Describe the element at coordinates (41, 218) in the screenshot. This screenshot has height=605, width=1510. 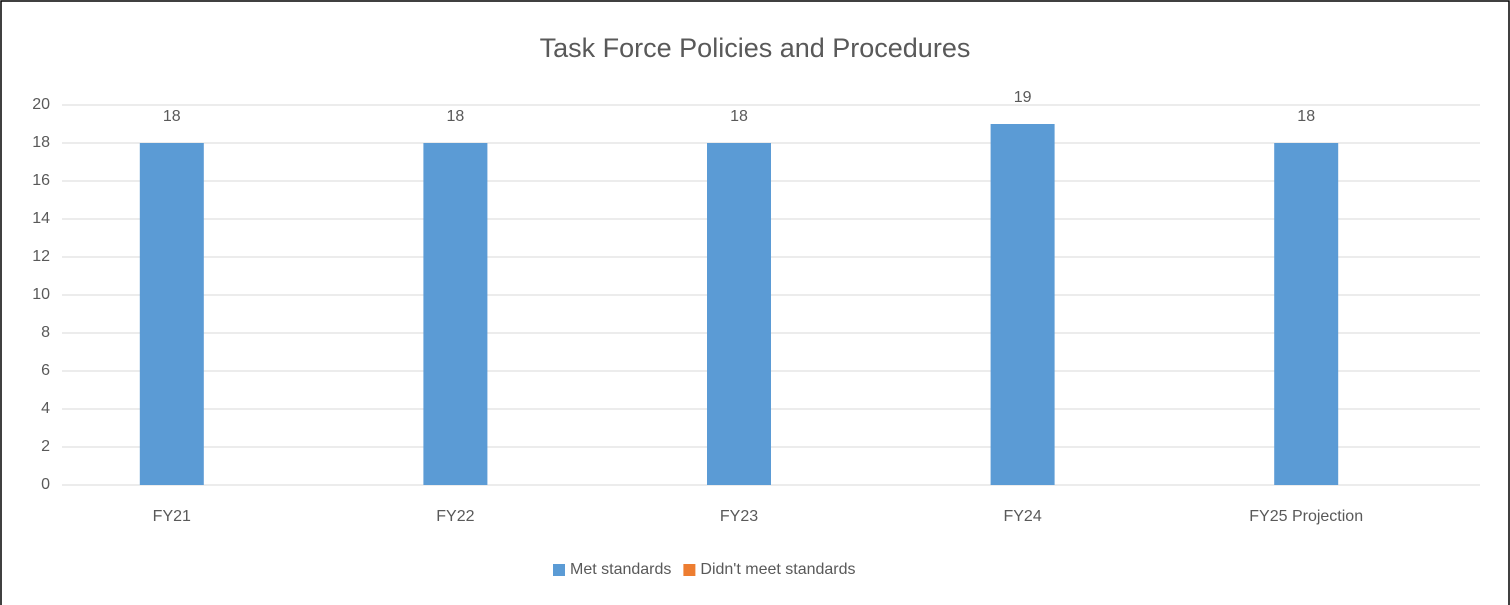
I see `y-tick-label: 14` at that location.